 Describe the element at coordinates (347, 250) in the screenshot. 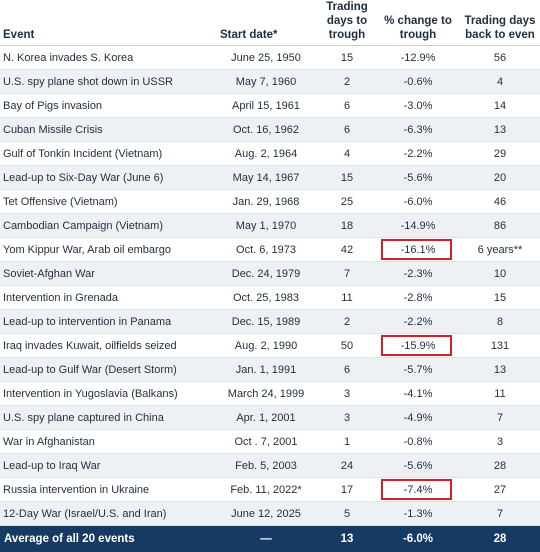

I see `trough-days-cell: 42` at that location.